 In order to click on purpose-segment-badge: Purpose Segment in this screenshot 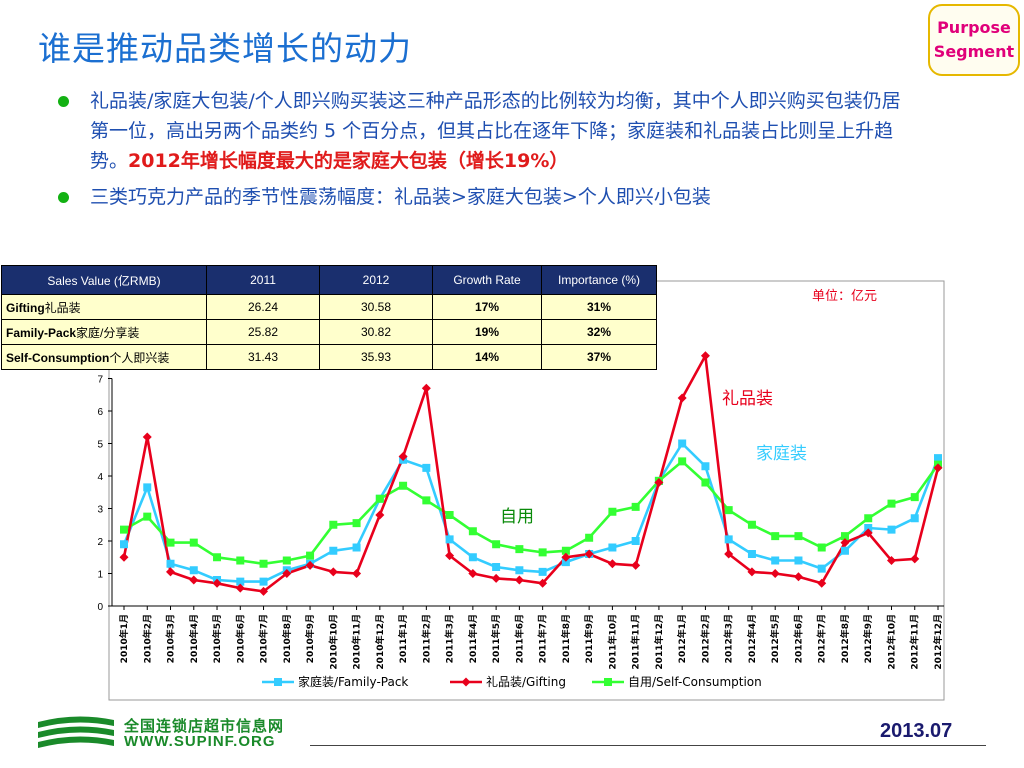, I will do `click(974, 40)`.